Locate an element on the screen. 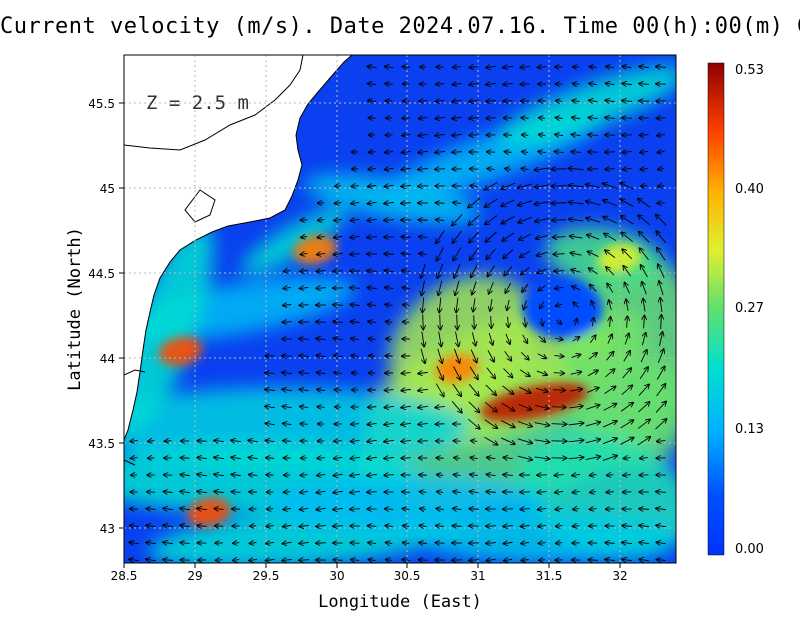 The width and height of the screenshot is (800, 618). x-tick-label: 29 is located at coordinates (194, 576).